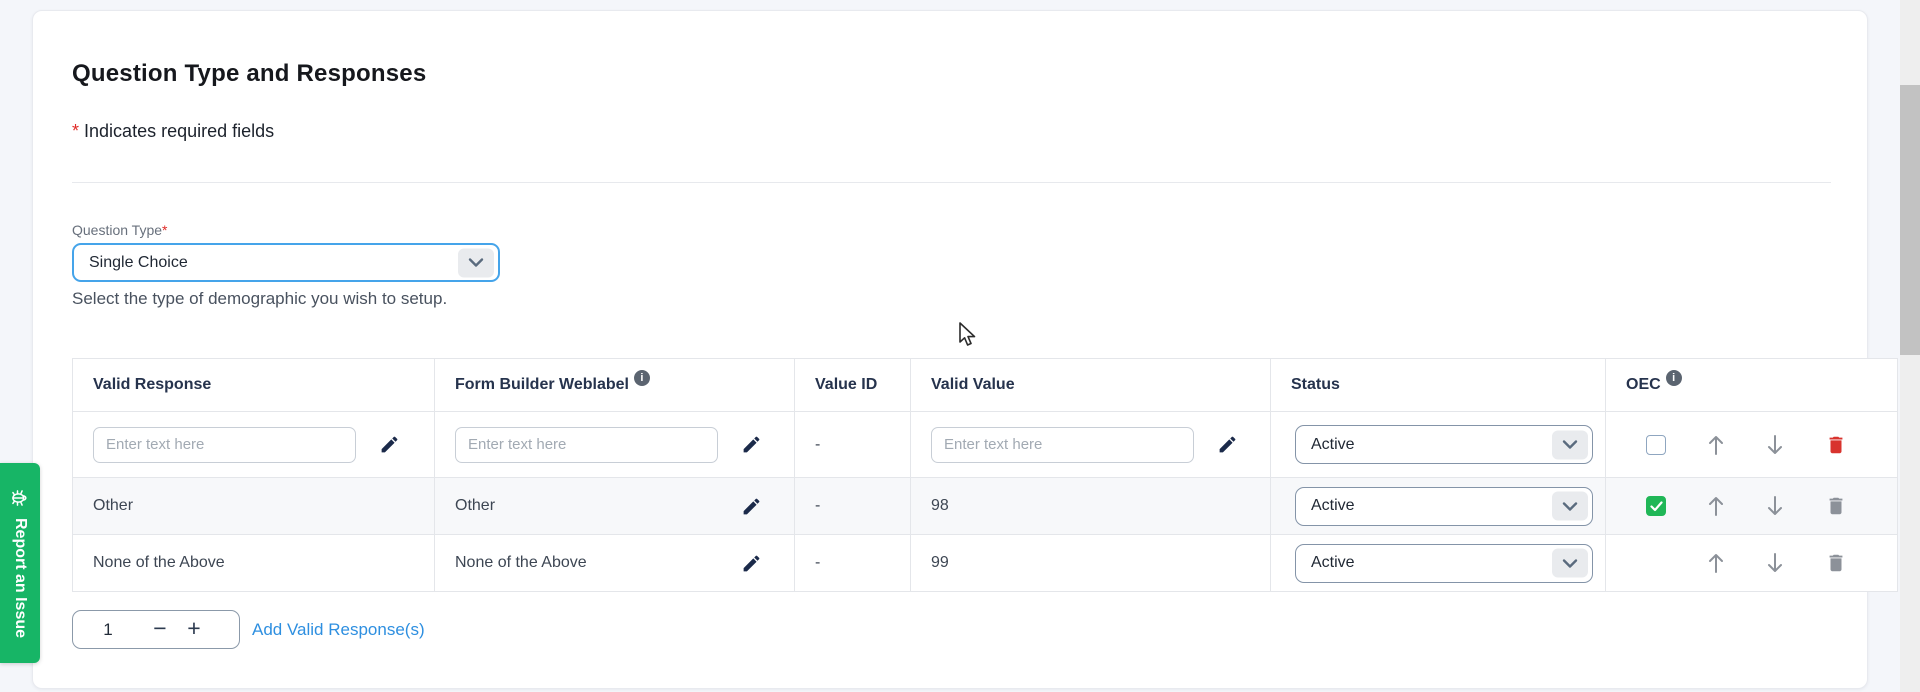 The image size is (1920, 692). What do you see at coordinates (165, 230) in the screenshot?
I see `question-type-required-asterisk: *` at bounding box center [165, 230].